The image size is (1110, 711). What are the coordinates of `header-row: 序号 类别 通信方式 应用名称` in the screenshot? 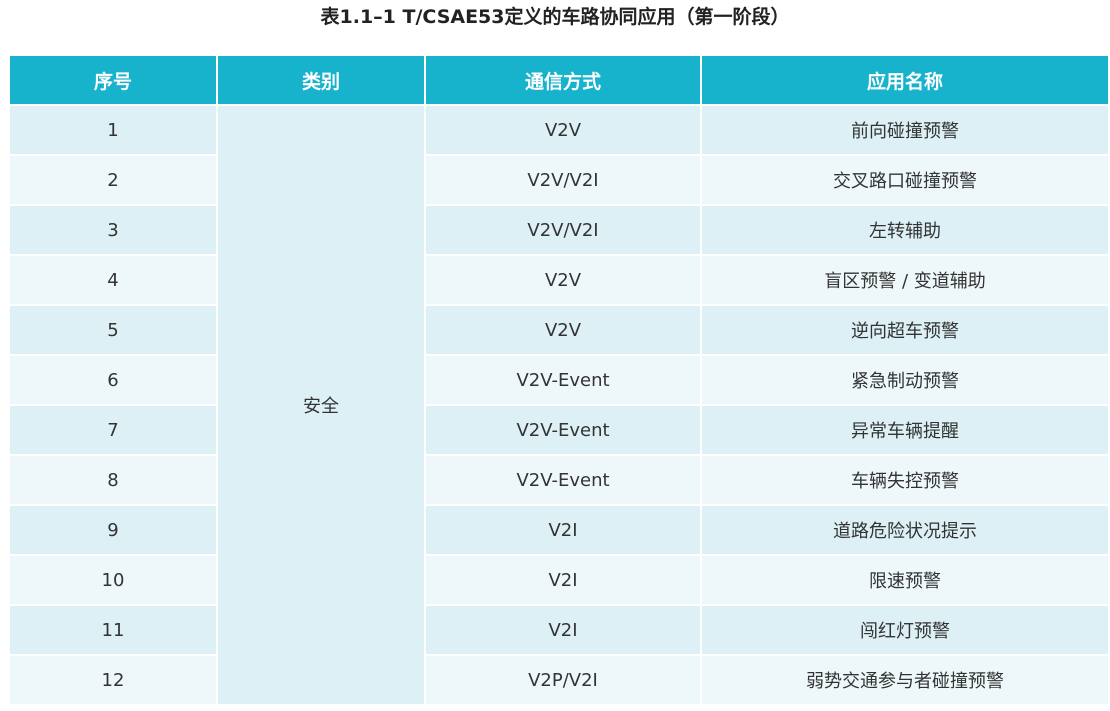 It's located at (559, 80).